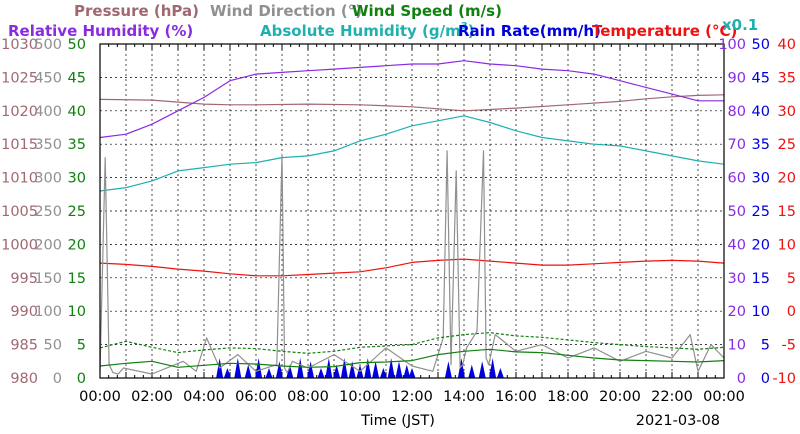 The image size is (800, 434). What do you see at coordinates (737, 245) in the screenshot?
I see `relative-humidity-tick-label: 40` at bounding box center [737, 245].